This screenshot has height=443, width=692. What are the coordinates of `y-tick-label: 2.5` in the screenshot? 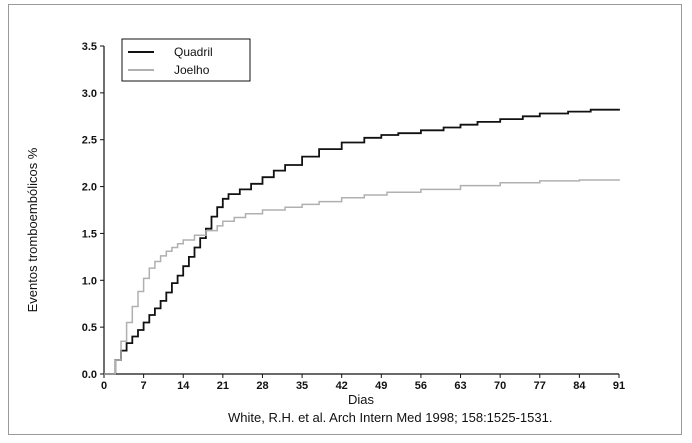 It's located at (89, 141).